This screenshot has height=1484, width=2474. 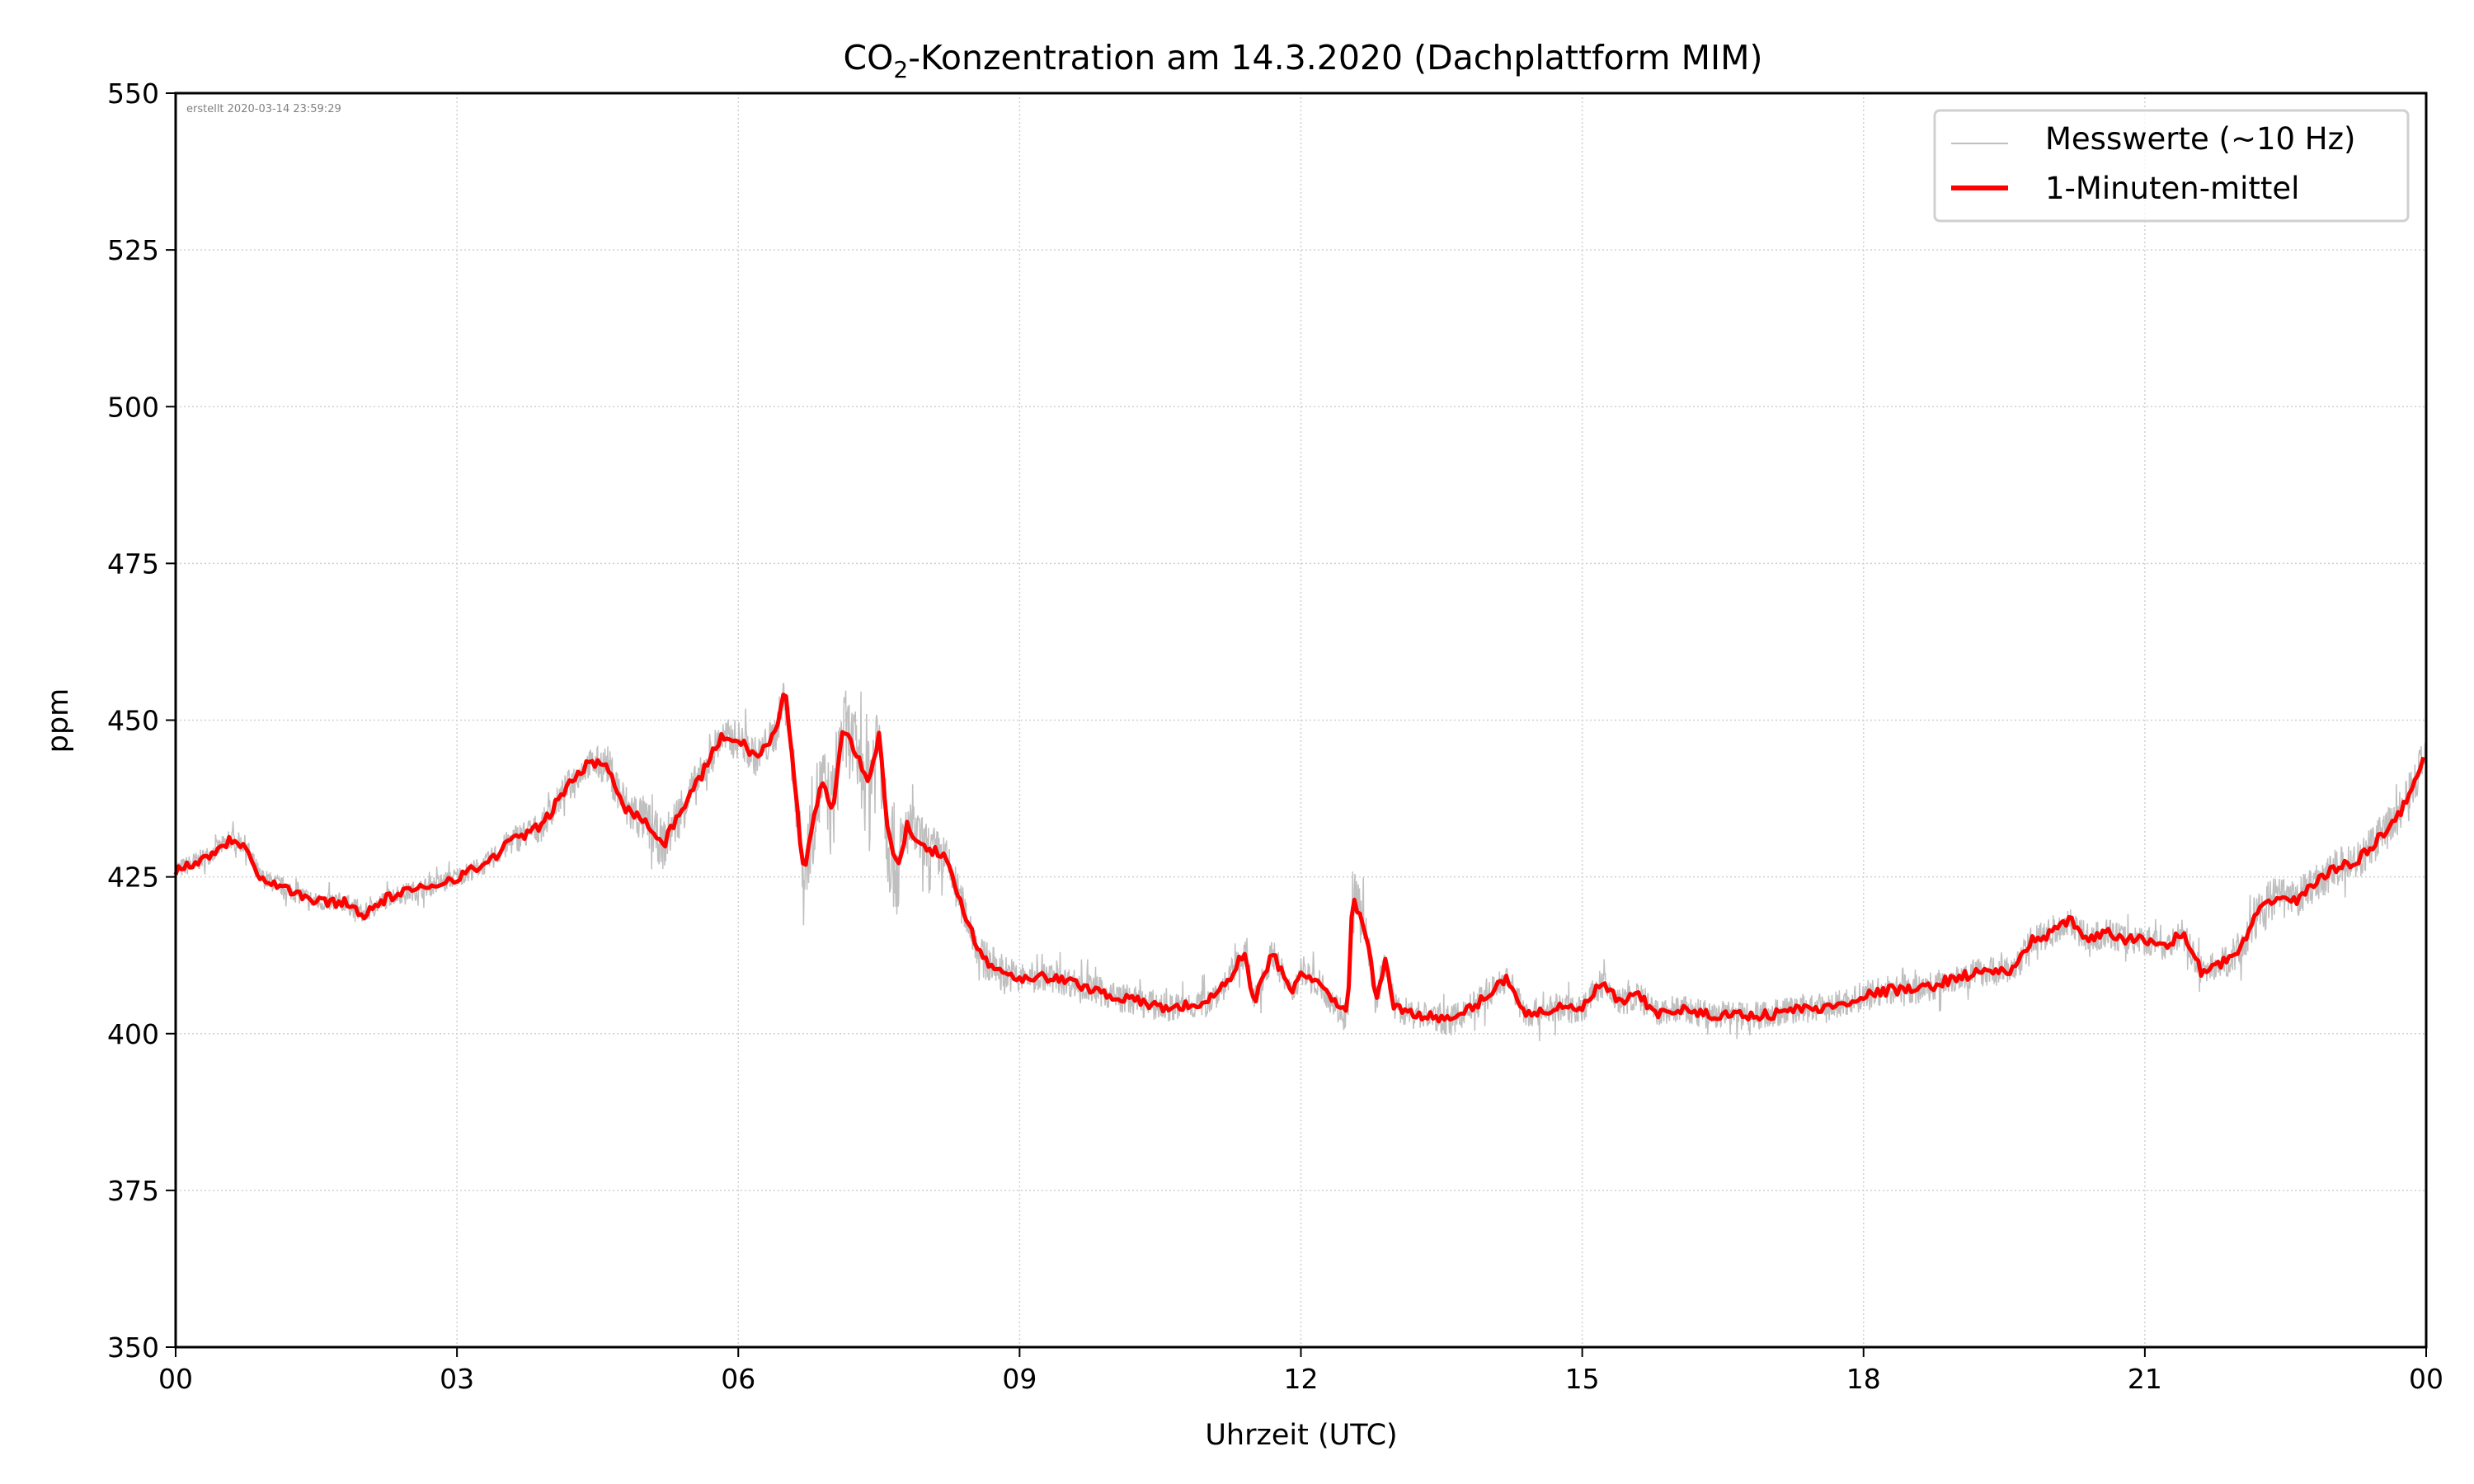 I want to click on y-tick-label: 450, so click(x=133, y=721).